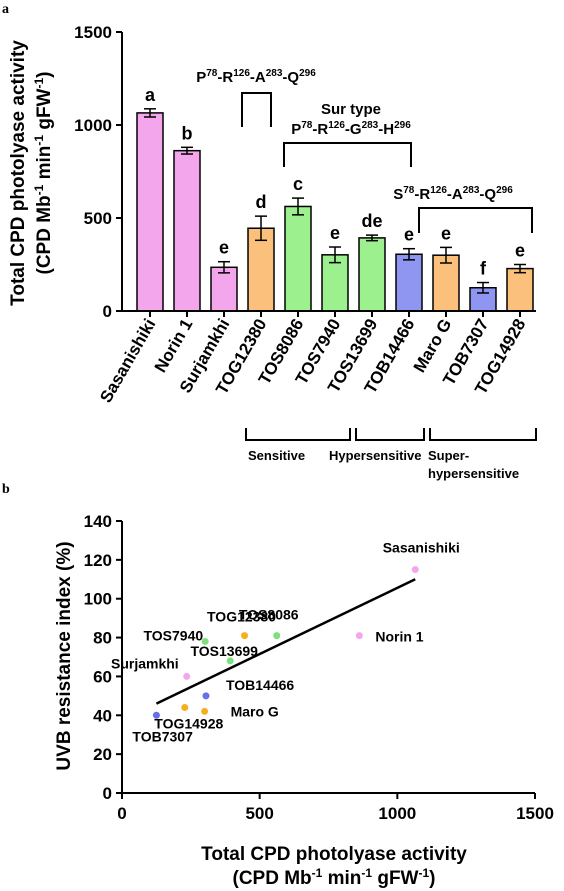  Describe the element at coordinates (334, 877) in the screenshot. I see `b-x-axis-title-line2: (CPD Mb-1 min-1 gFW-1)` at that location.